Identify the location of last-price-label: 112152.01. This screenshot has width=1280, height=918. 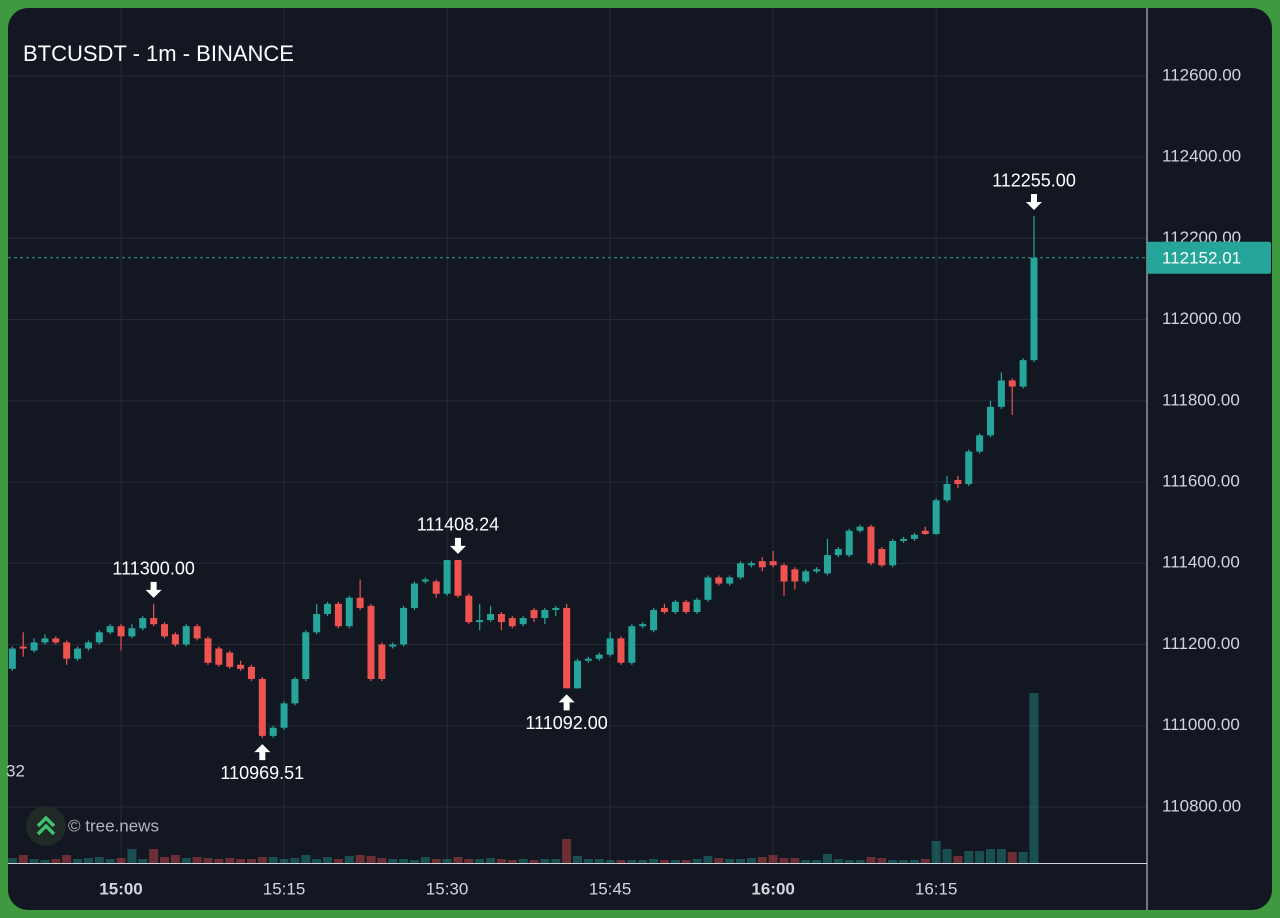
(1201, 257).